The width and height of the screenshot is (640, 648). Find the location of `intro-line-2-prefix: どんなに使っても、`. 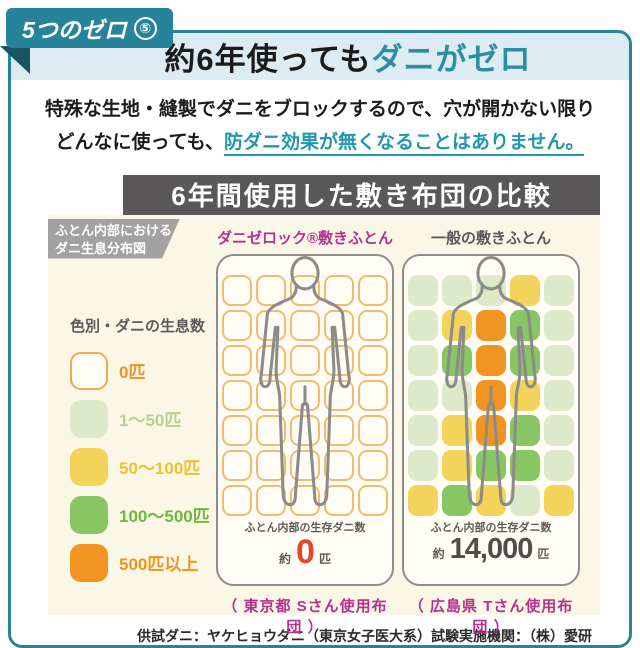

intro-line-2-prefix: どんなに使っても、 is located at coordinates (140, 143).